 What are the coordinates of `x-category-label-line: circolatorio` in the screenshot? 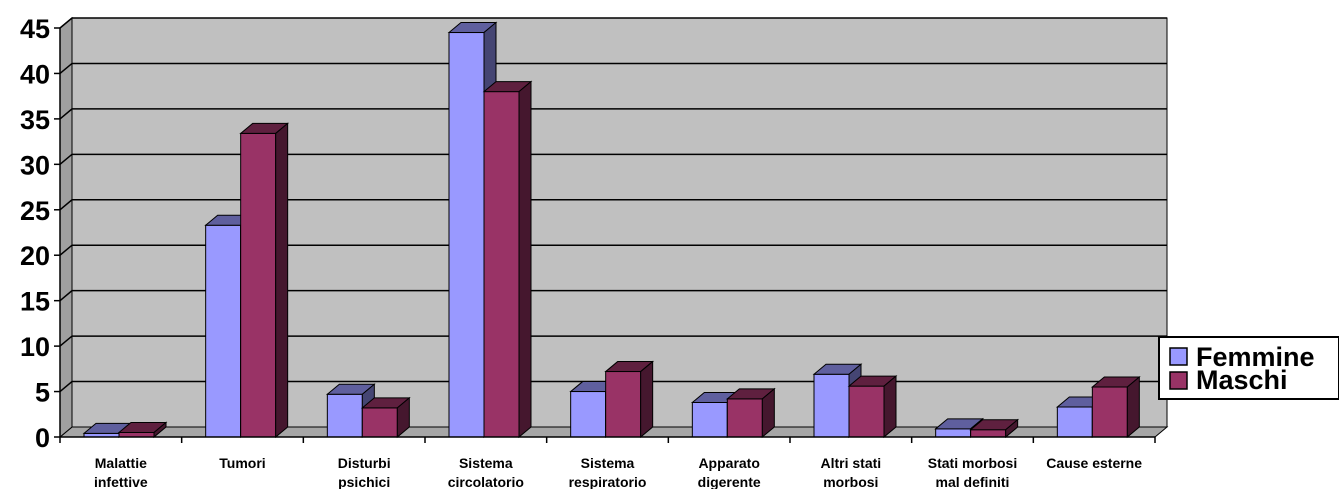 It's located at (486, 481).